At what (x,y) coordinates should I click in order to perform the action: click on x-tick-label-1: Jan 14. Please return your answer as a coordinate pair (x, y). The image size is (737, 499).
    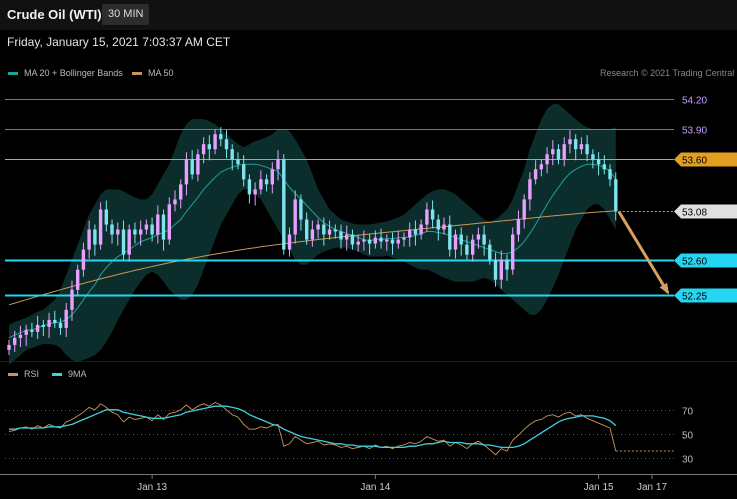
    Looking at the image, I should click on (375, 487).